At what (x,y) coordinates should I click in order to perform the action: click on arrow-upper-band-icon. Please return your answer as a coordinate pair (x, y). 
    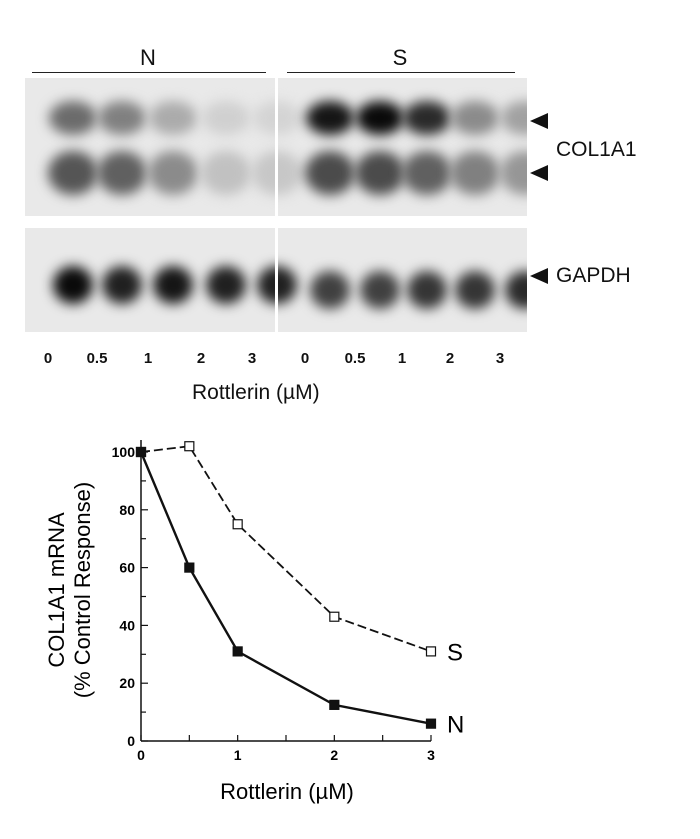
    Looking at the image, I should click on (539, 121).